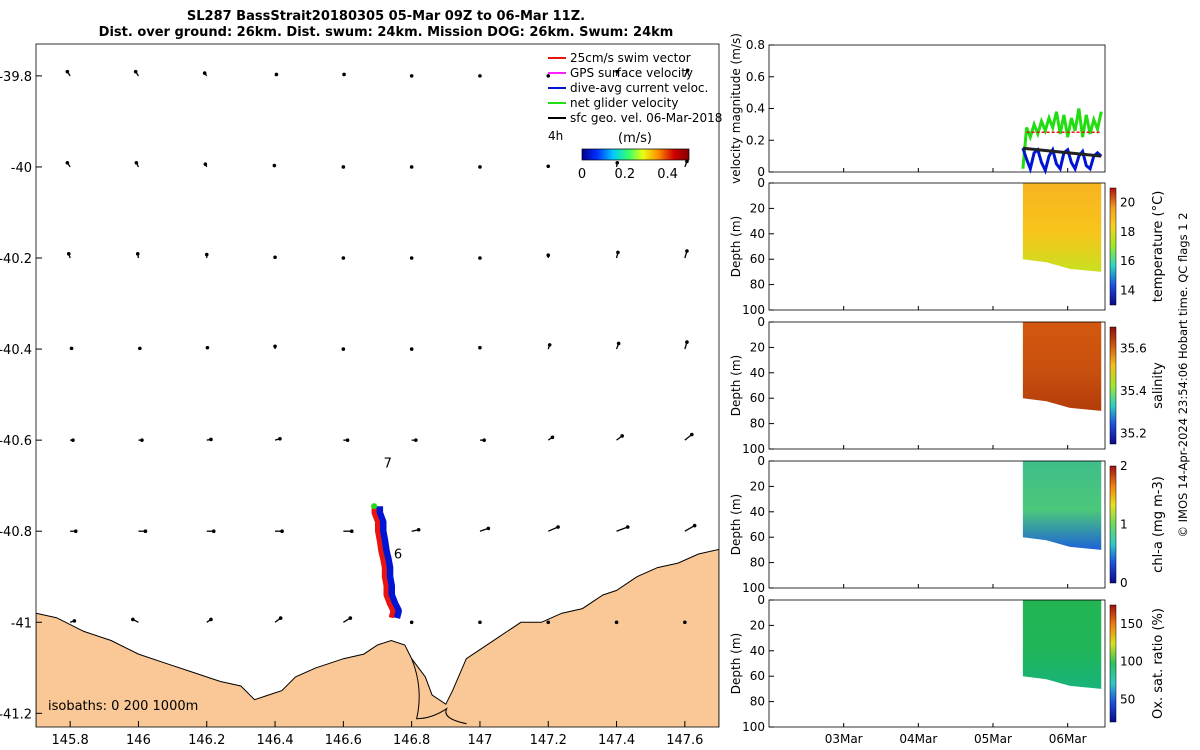 This screenshot has height=750, width=1200. Describe the element at coordinates (16, 259) in the screenshot. I see `map-y-tick-label: -40.2` at that location.